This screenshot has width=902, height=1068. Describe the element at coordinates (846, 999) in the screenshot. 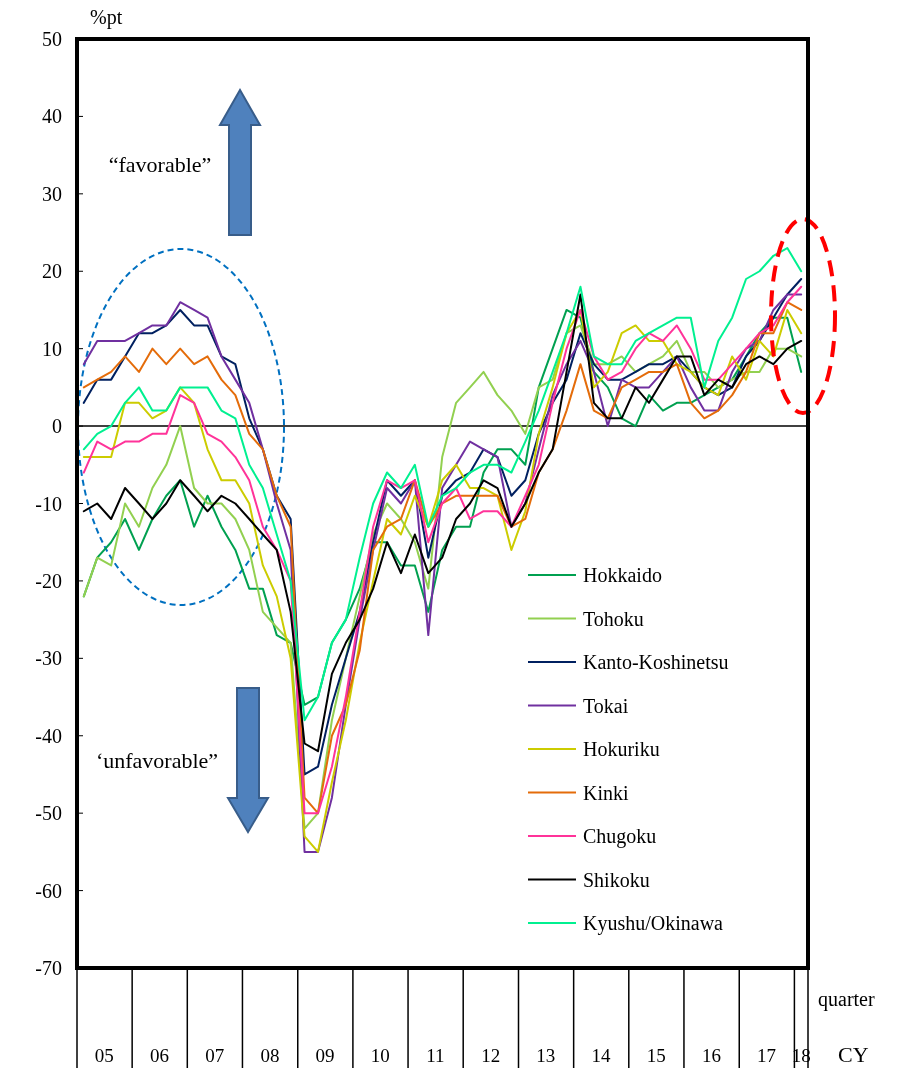

I see `x-axis-title: quarter` at that location.